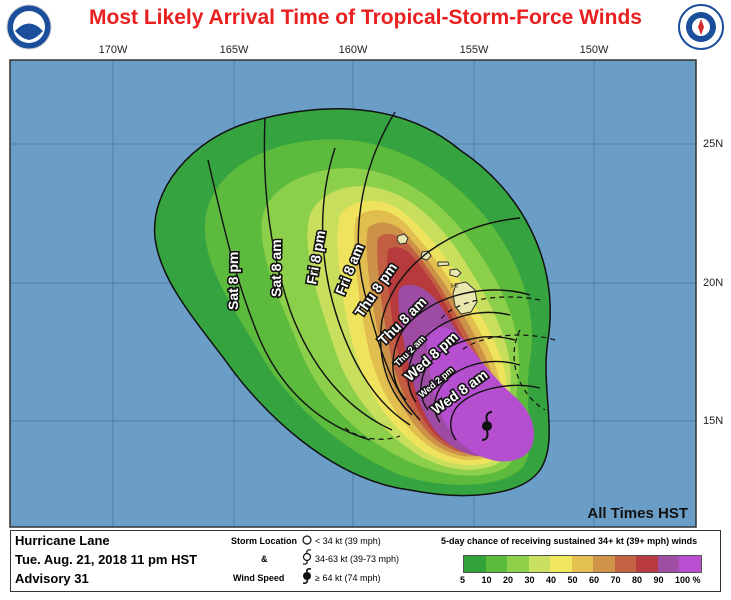 This screenshot has width=731, height=600. What do you see at coordinates (572, 580) in the screenshot?
I see `scale-tick-5: 50` at bounding box center [572, 580].